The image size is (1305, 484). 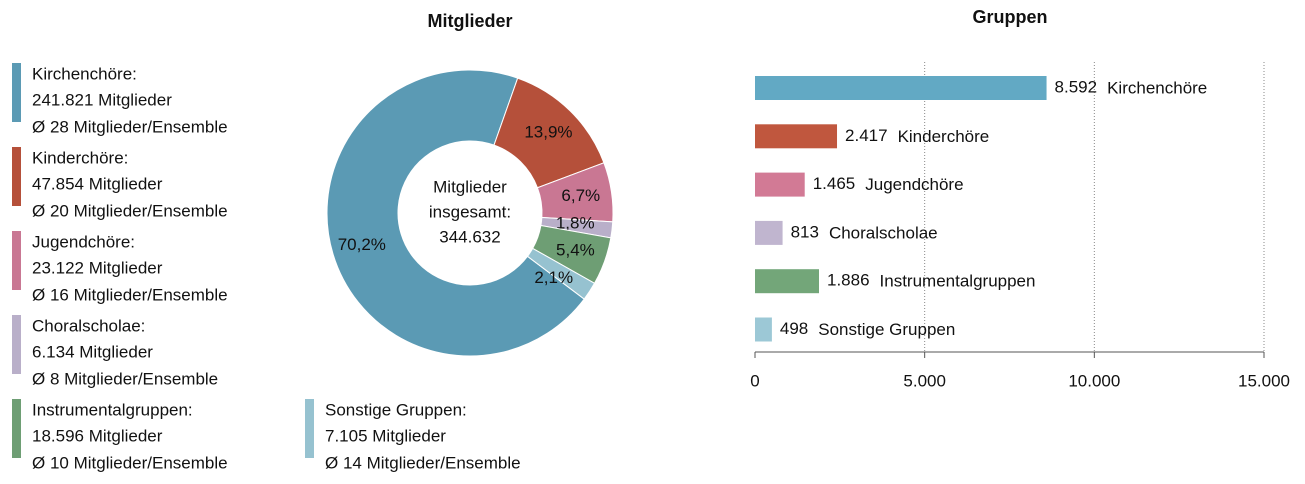 I want to click on legend-label: Kirchenchöre:, so click(x=84, y=73).